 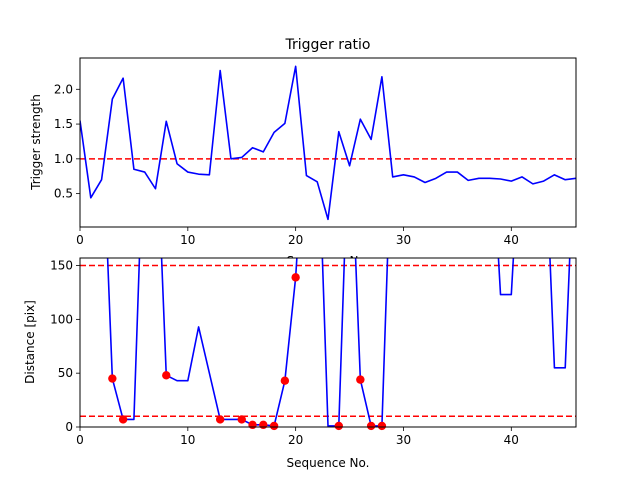 What do you see at coordinates (63, 89) in the screenshot?
I see `top-y-tick-label: 2.0` at bounding box center [63, 89].